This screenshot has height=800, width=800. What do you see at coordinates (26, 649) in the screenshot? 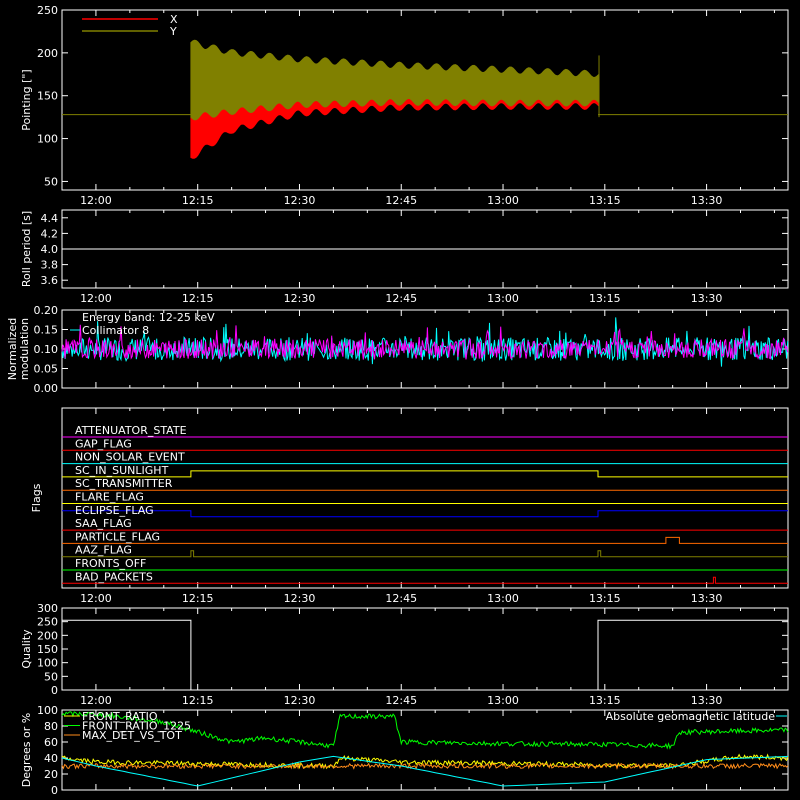
I see `y-axis-title: Quality` at bounding box center [26, 649].